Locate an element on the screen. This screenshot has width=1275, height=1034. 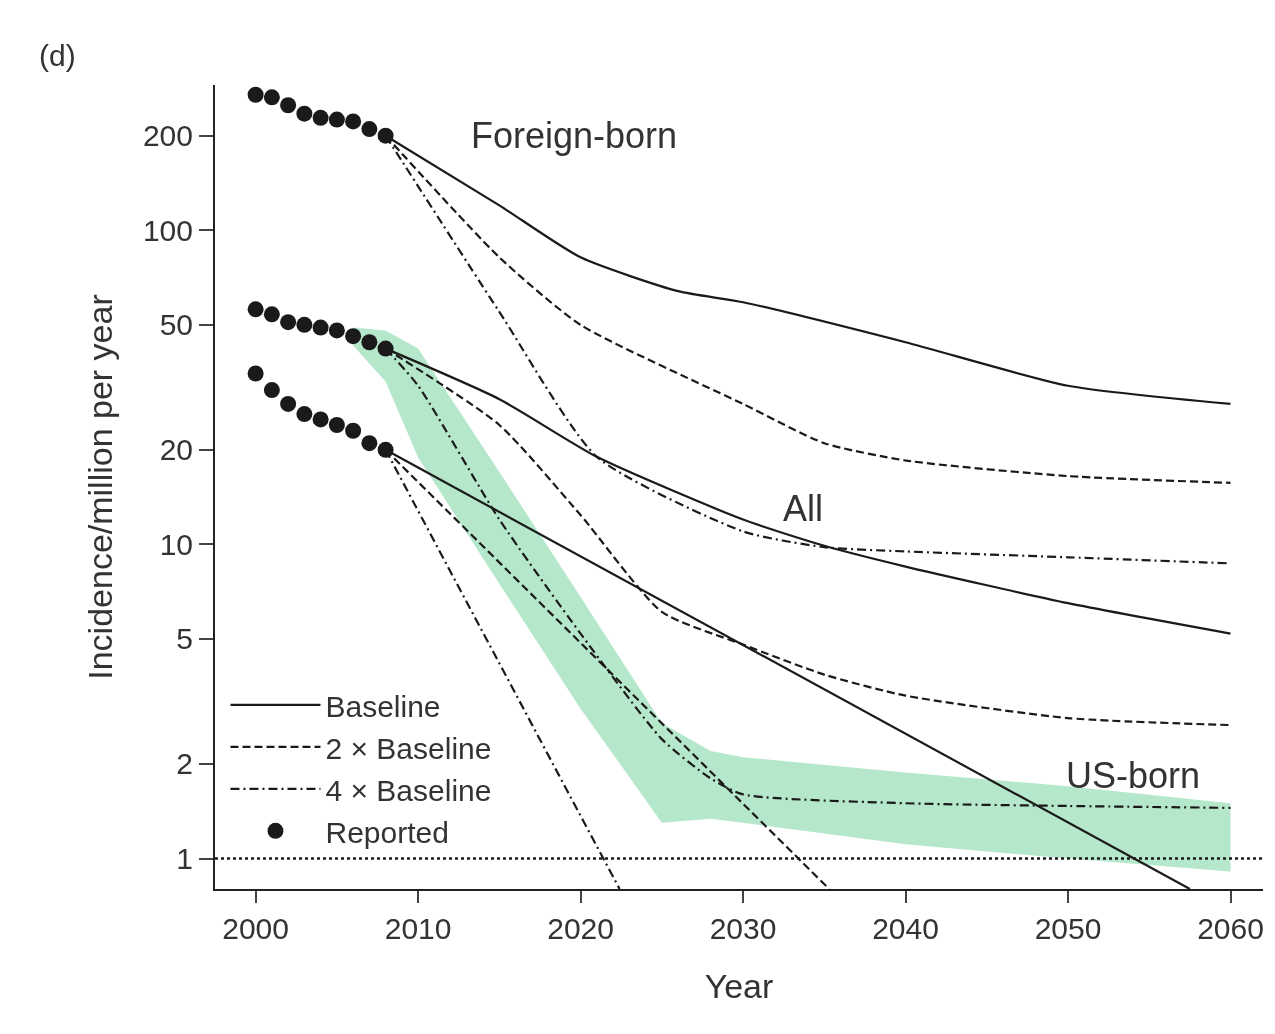
x-tick-label: 2060 is located at coordinates (1230, 928).